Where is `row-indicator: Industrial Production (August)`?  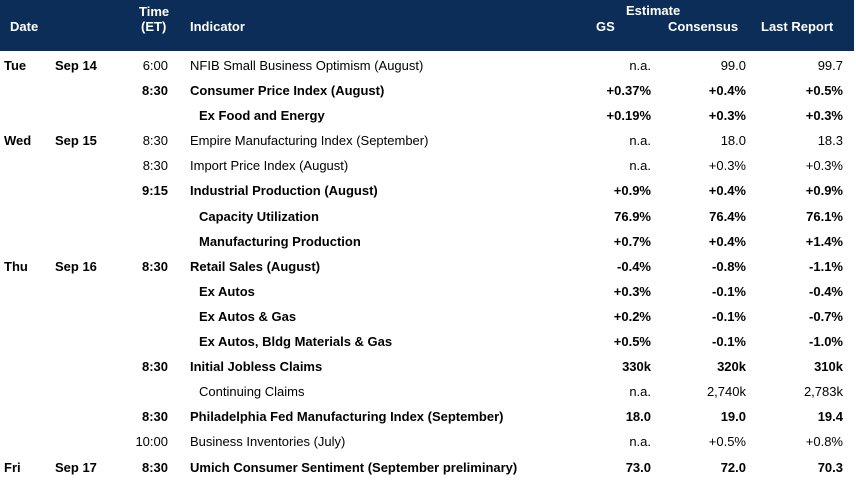
row-indicator: Industrial Production (August) is located at coordinates (284, 191).